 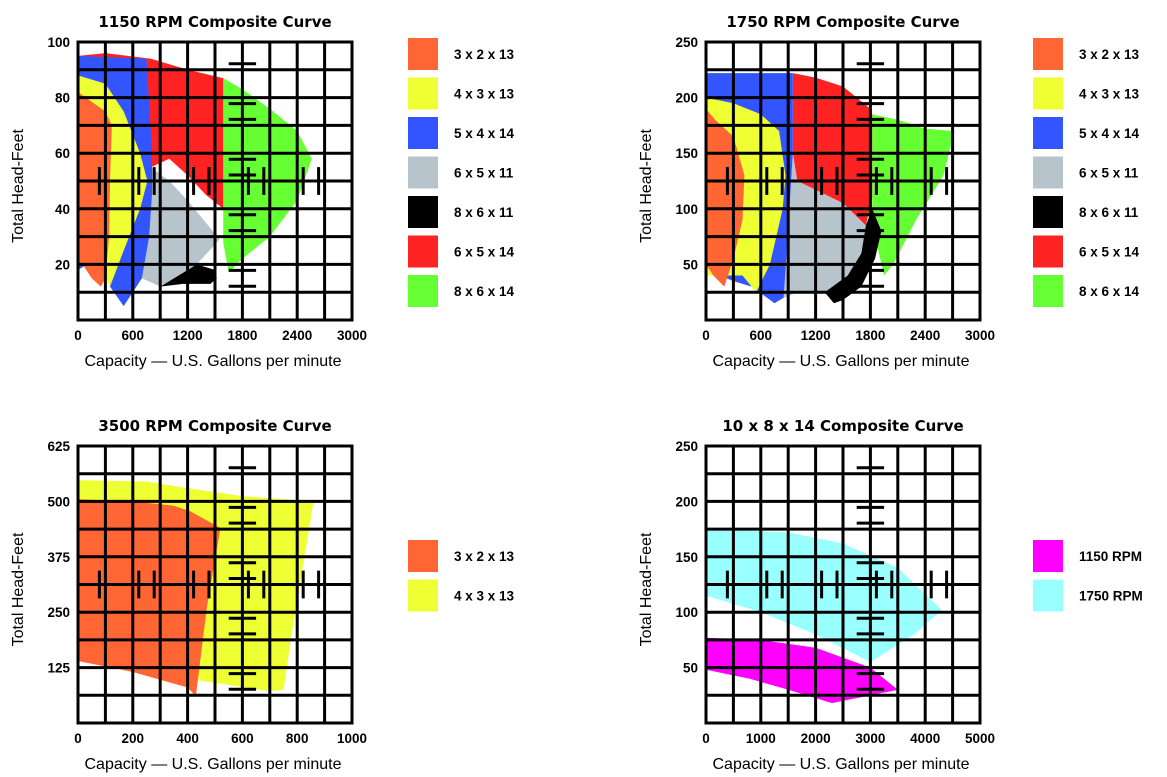 What do you see at coordinates (133, 738) in the screenshot?
I see `x-tick-label: 200` at bounding box center [133, 738].